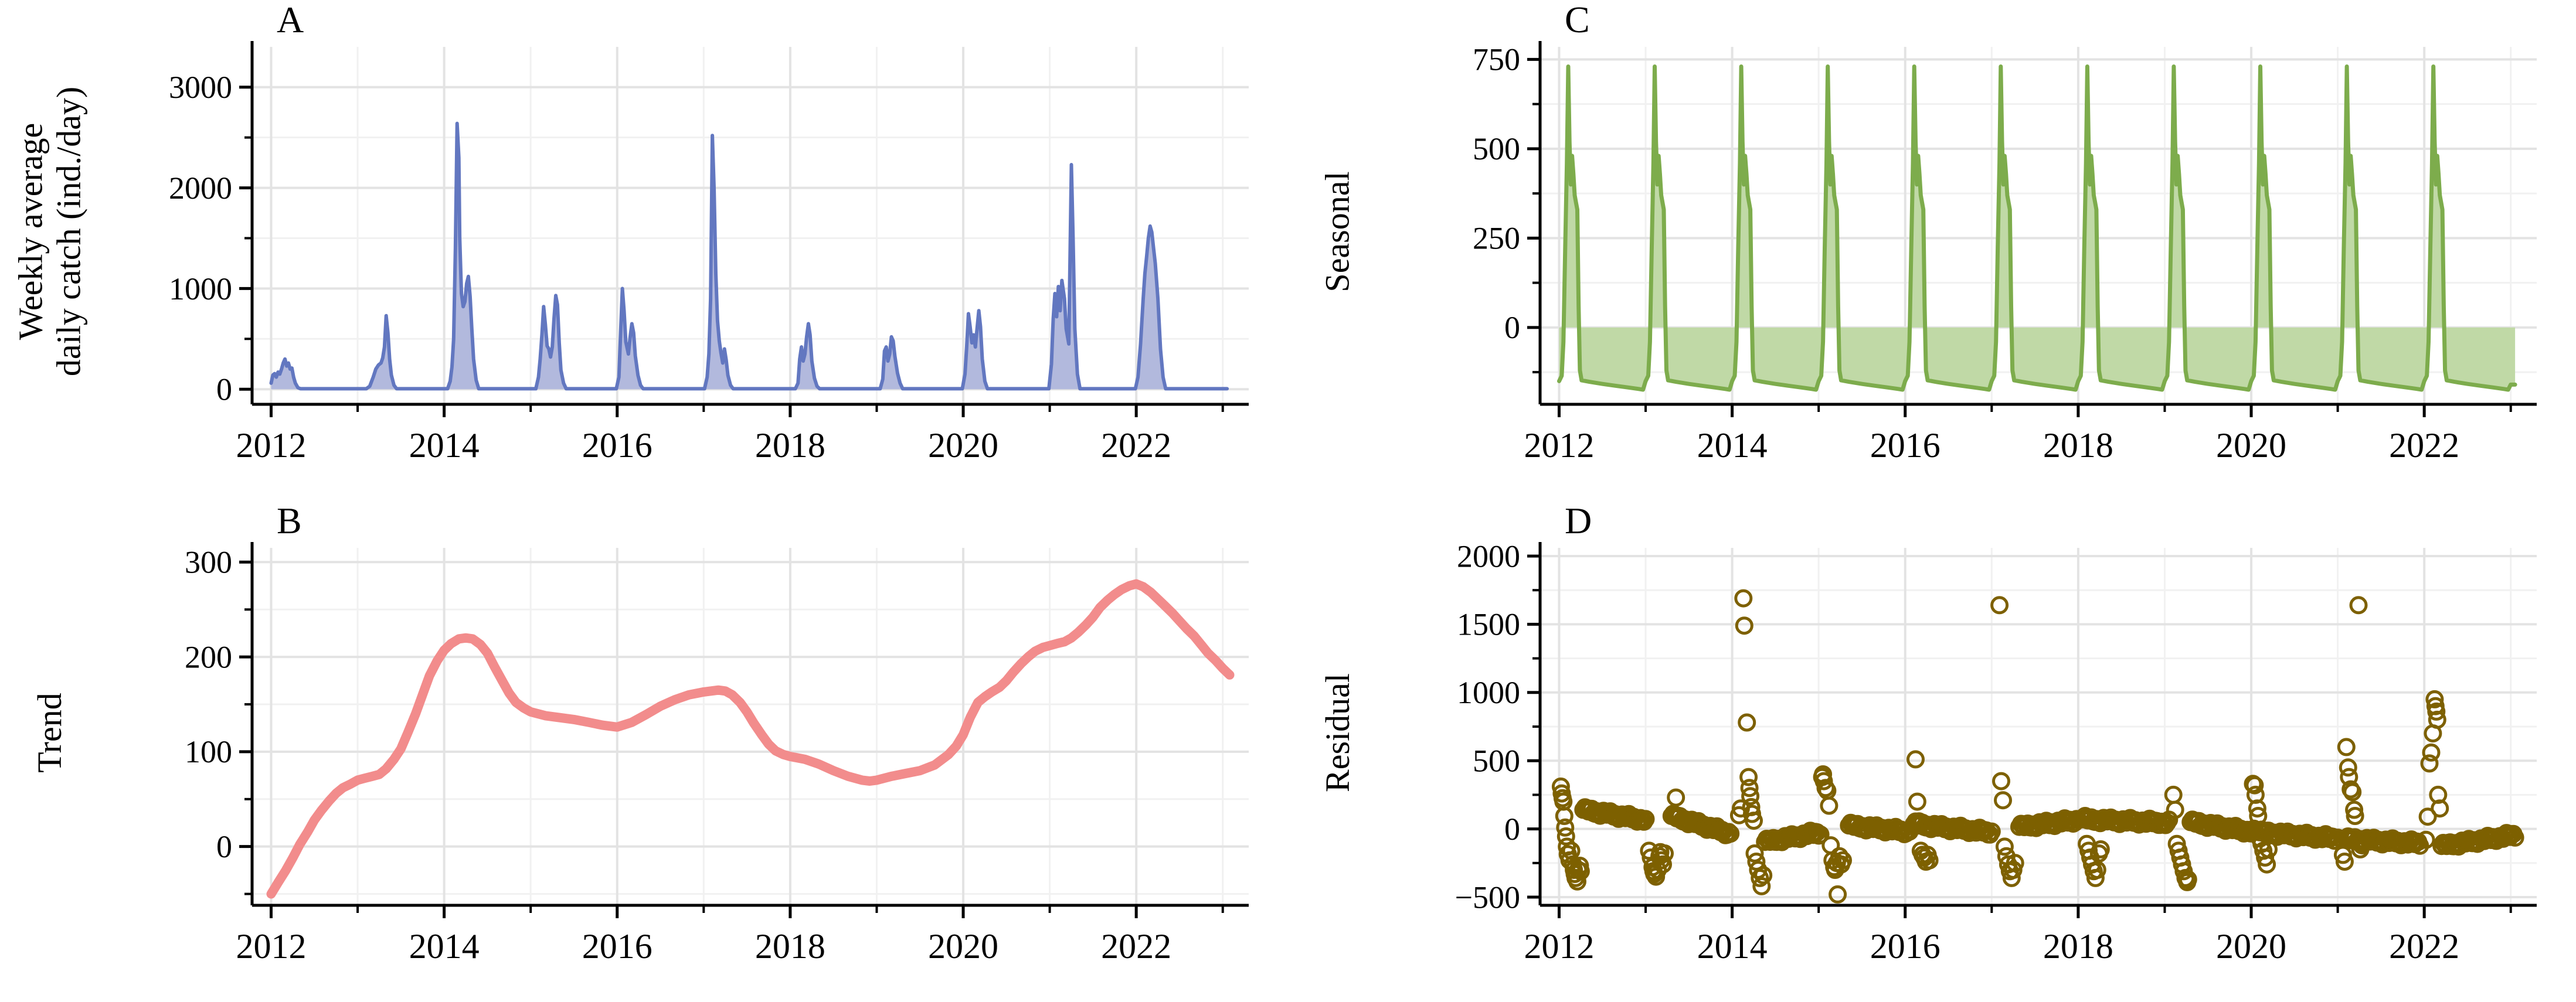  Describe the element at coordinates (1497, 239) in the screenshot. I see `svg-text: 250` at that location.